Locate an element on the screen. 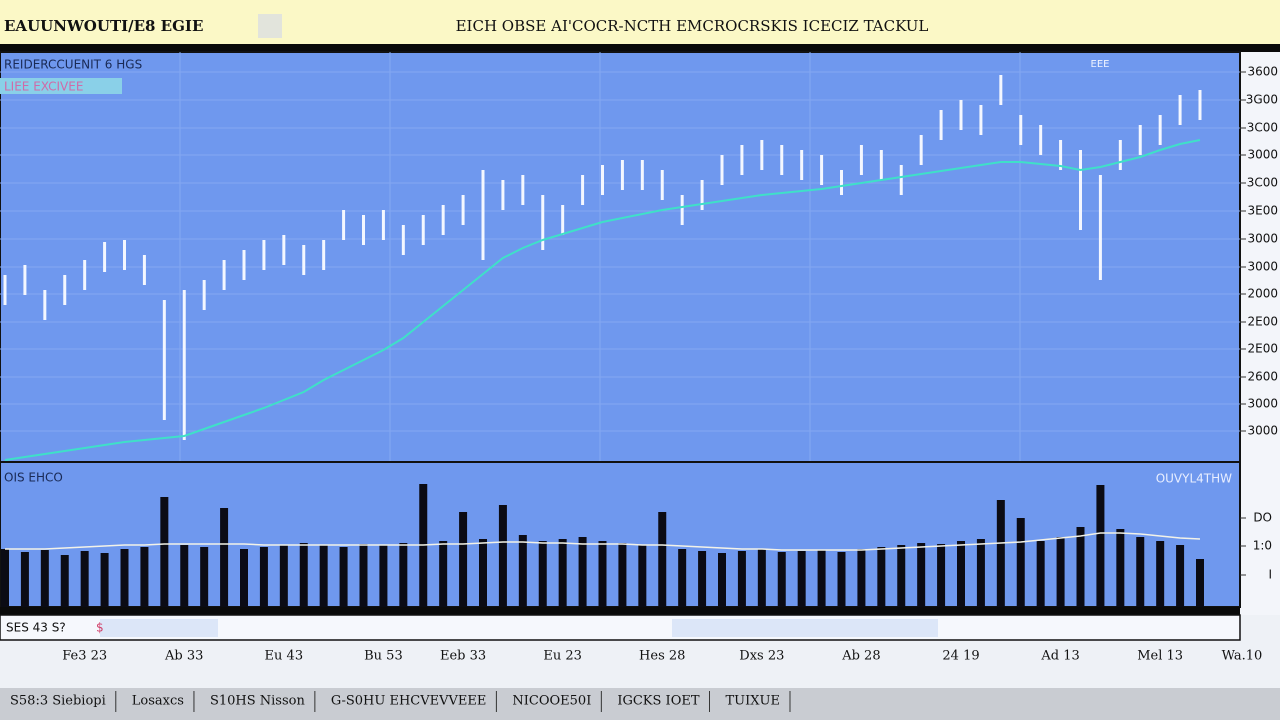  status-text: SES 43 S? is located at coordinates (36, 628).